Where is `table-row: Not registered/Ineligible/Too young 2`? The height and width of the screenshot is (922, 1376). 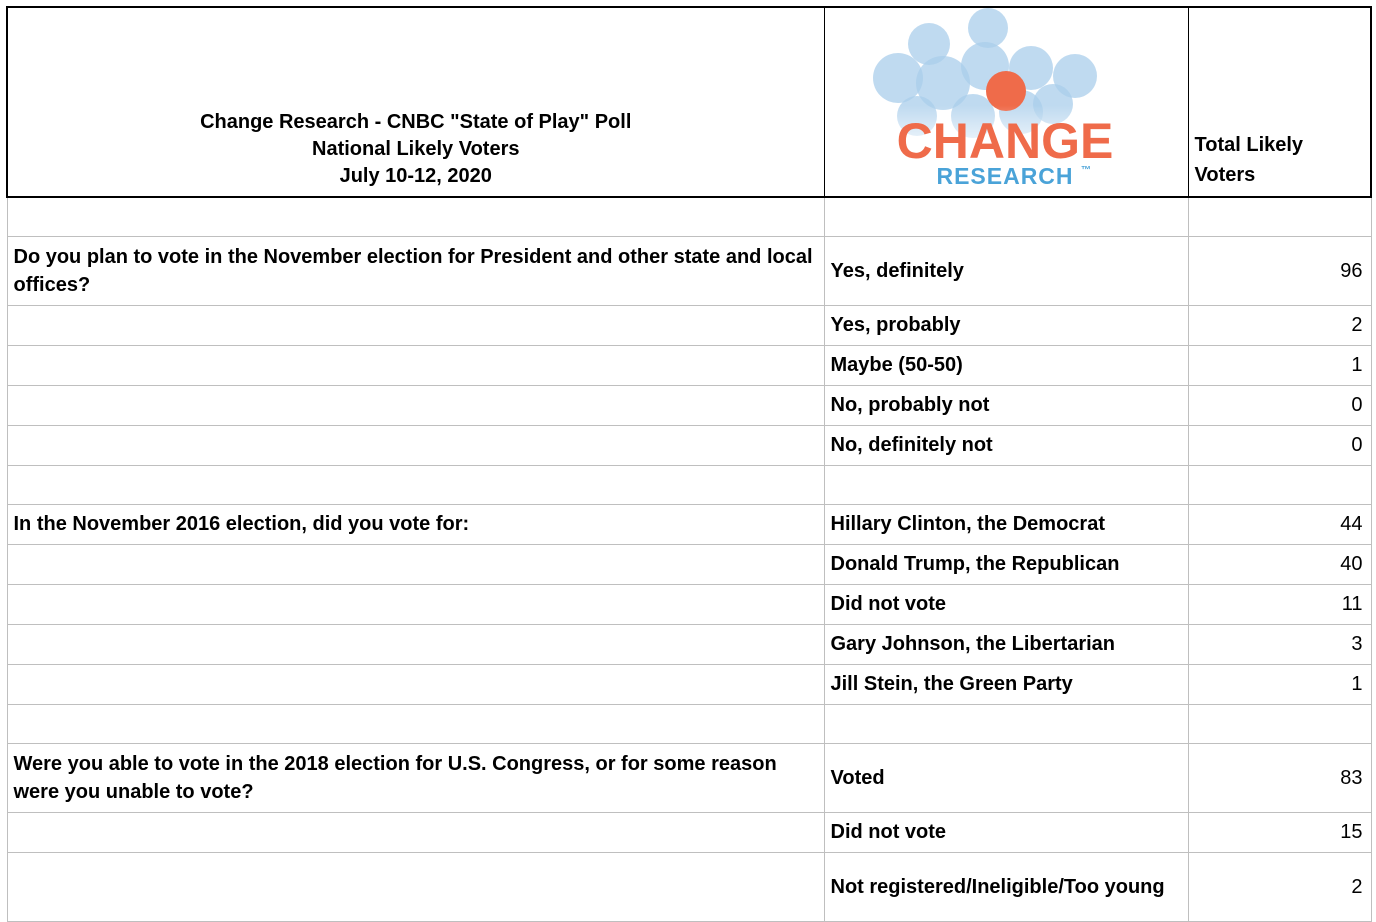
table-row: Not registered/Ineligible/Too young 2 is located at coordinates (689, 887).